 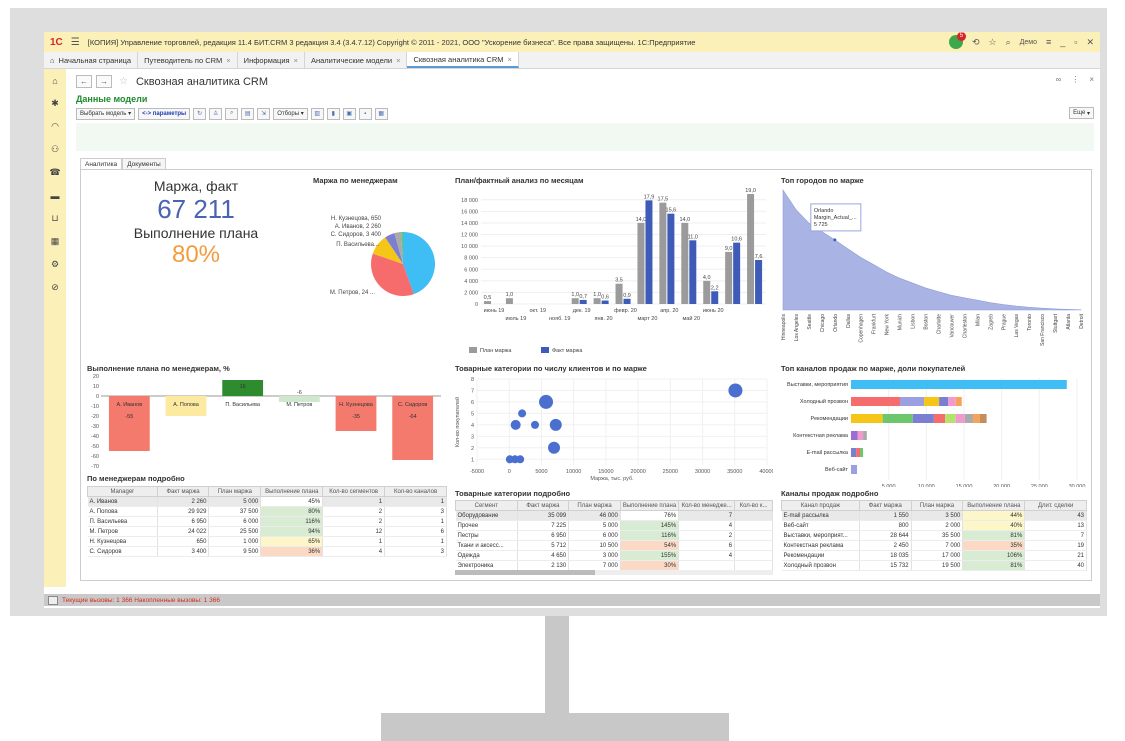 What do you see at coordinates (95, 467) in the screenshot?
I see `y-tick-label: -70` at bounding box center [95, 467].